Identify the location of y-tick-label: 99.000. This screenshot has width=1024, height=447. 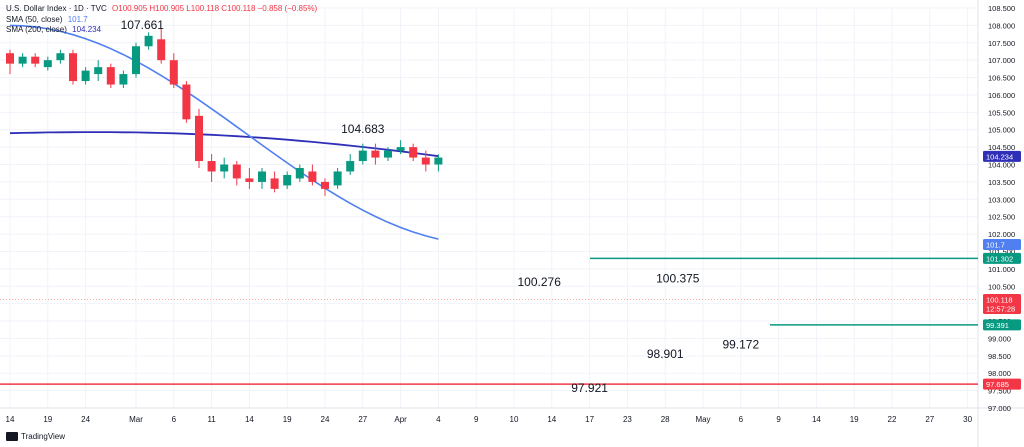
(999, 338).